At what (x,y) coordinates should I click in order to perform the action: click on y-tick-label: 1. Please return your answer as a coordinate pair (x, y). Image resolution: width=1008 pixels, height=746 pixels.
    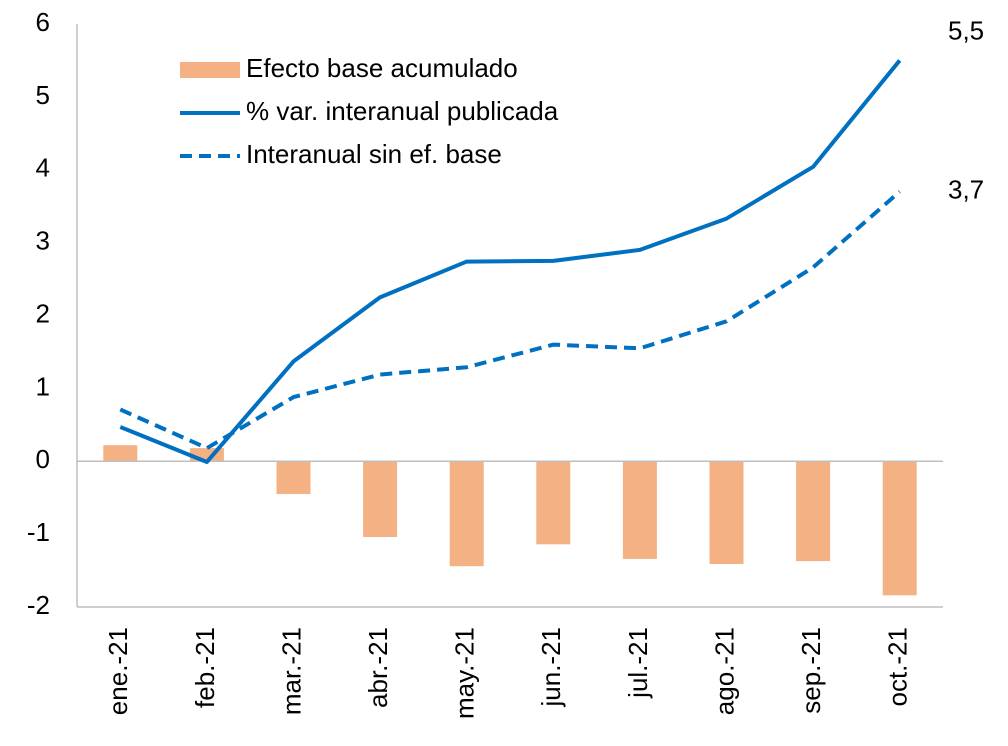
    Looking at the image, I should click on (43, 386).